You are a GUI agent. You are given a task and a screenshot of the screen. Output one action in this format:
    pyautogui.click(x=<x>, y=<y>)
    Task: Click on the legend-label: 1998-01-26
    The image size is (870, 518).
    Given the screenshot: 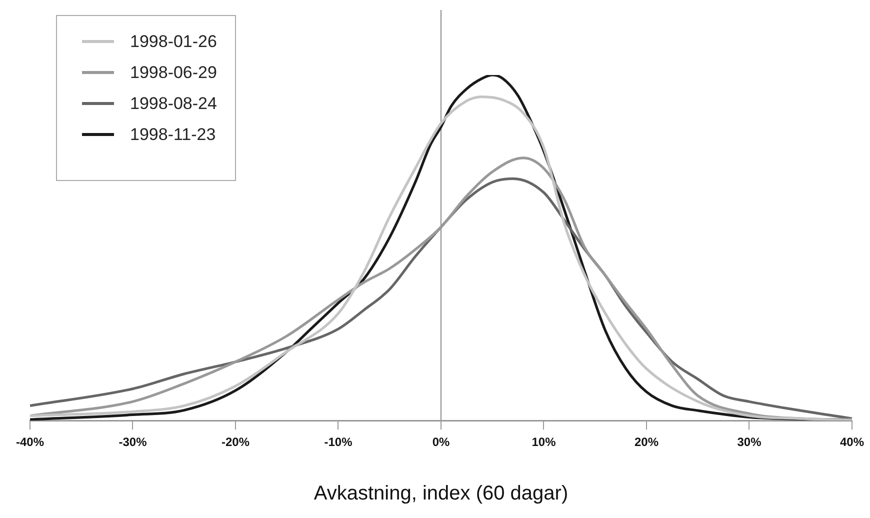 What is the action you would take?
    pyautogui.click(x=173, y=42)
    